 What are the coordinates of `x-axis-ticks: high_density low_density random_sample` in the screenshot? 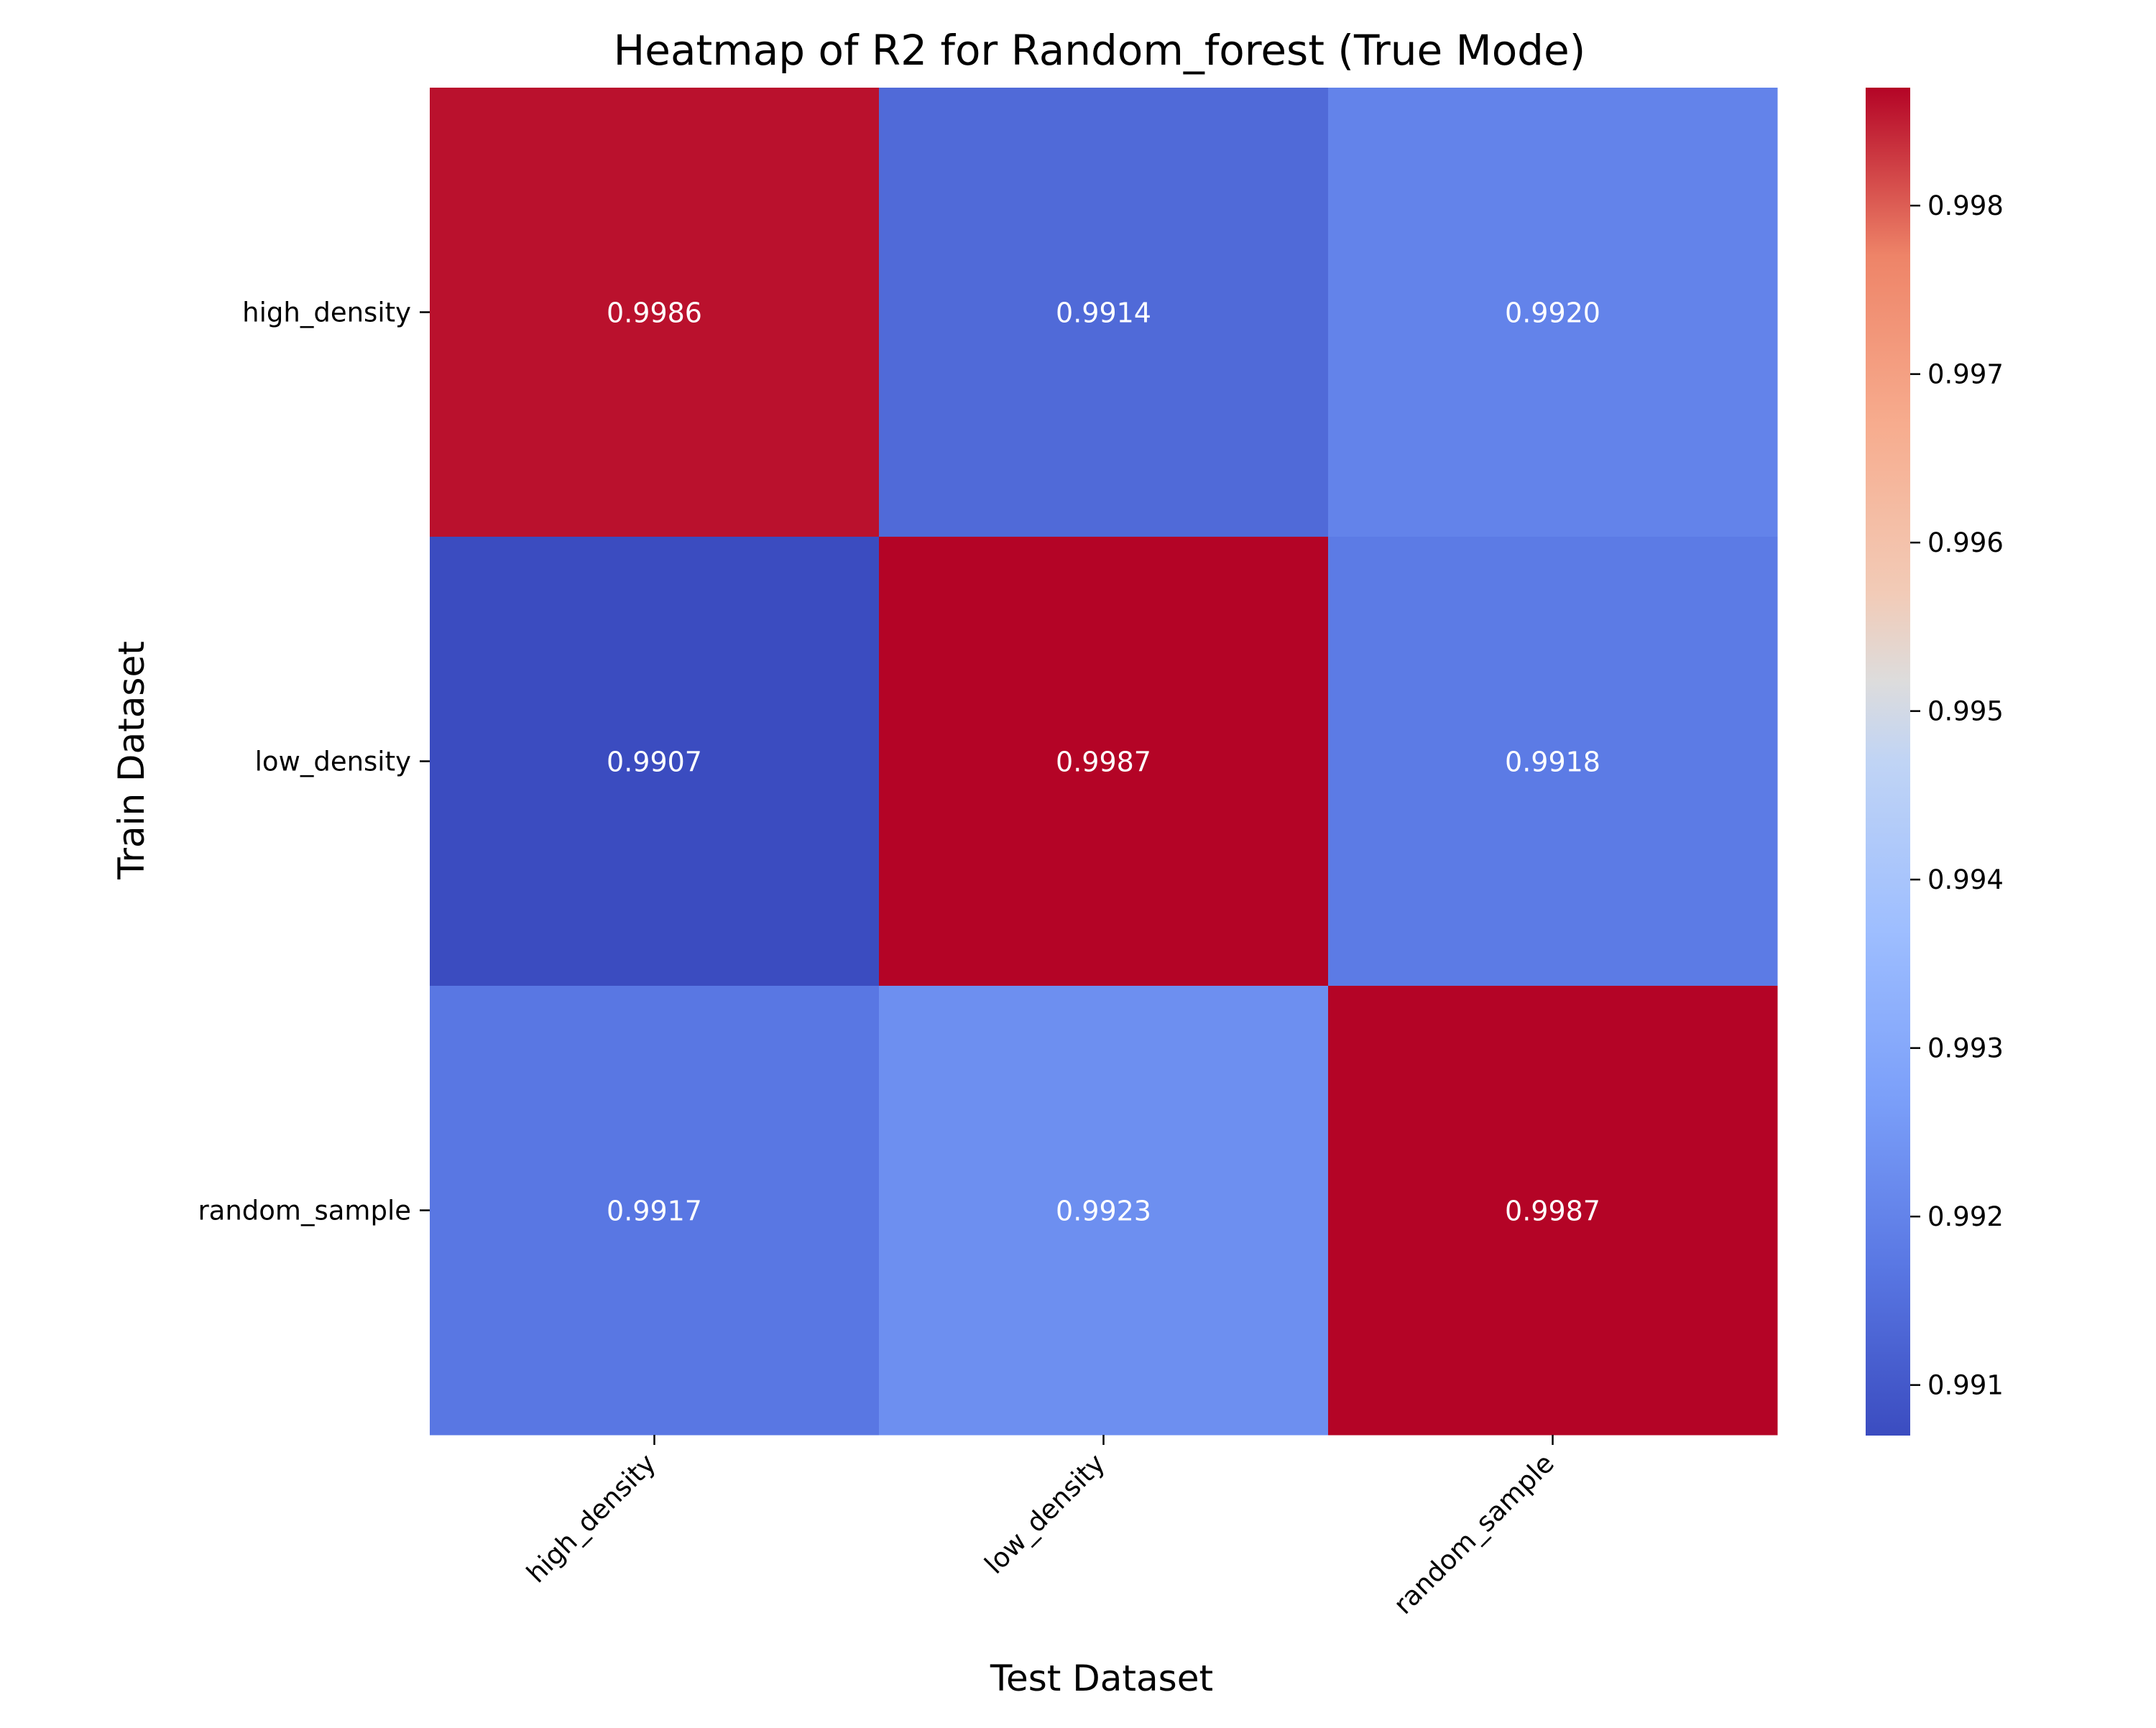 It's located at (1040, 1527).